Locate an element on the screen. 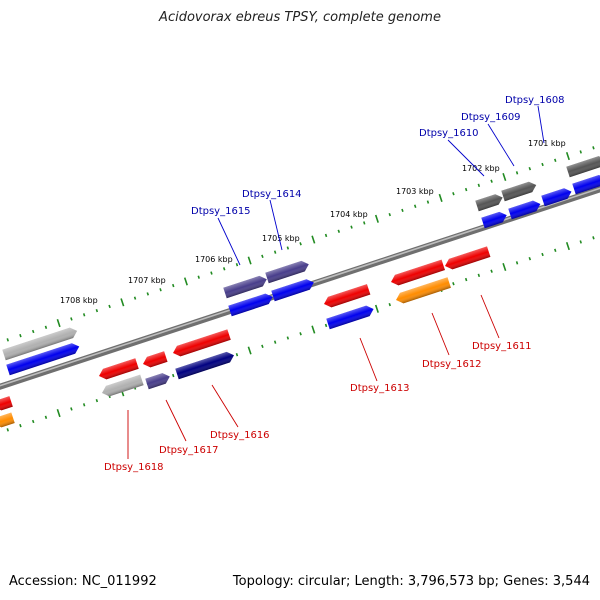 The width and height of the screenshot is (600, 600). gene-label-dtpsy-1614: Dtpsy_1614 is located at coordinates (272, 194).